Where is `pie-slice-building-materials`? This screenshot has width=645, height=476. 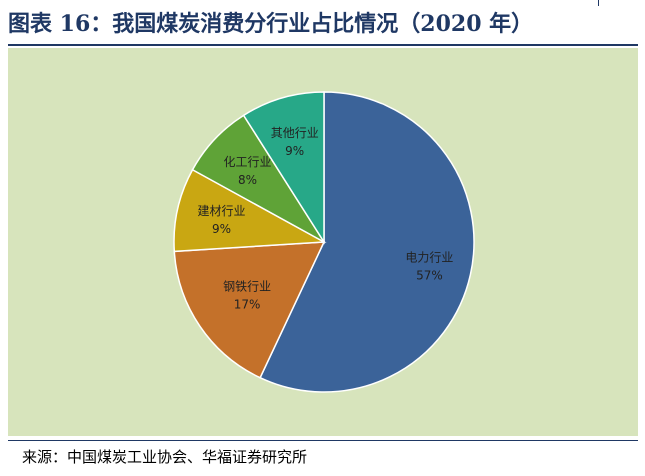 pie-slice-building-materials is located at coordinates (250, 210).